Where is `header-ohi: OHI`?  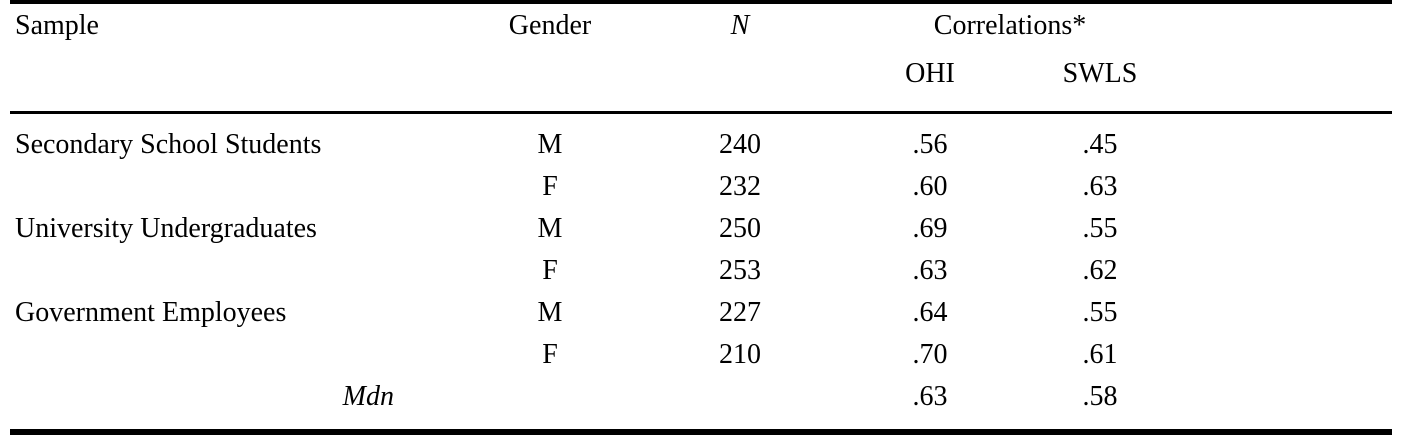
header-ohi: OHI is located at coordinates (930, 73).